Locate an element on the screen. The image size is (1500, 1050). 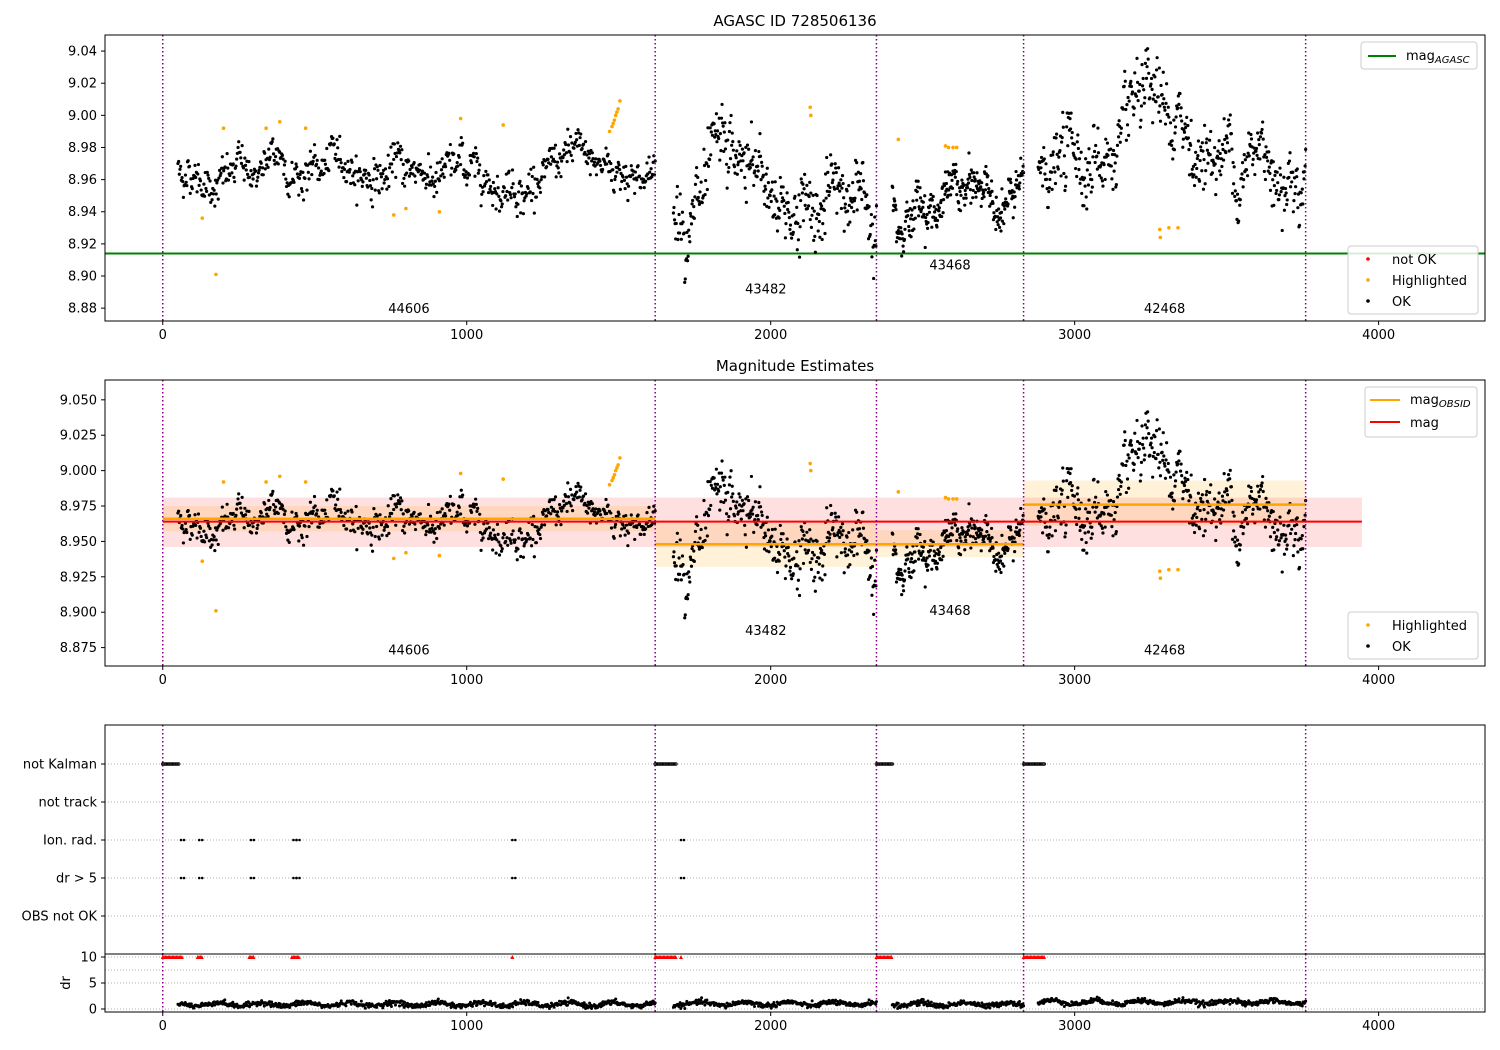
y-tick-label: 8.98 is located at coordinates (82, 148).